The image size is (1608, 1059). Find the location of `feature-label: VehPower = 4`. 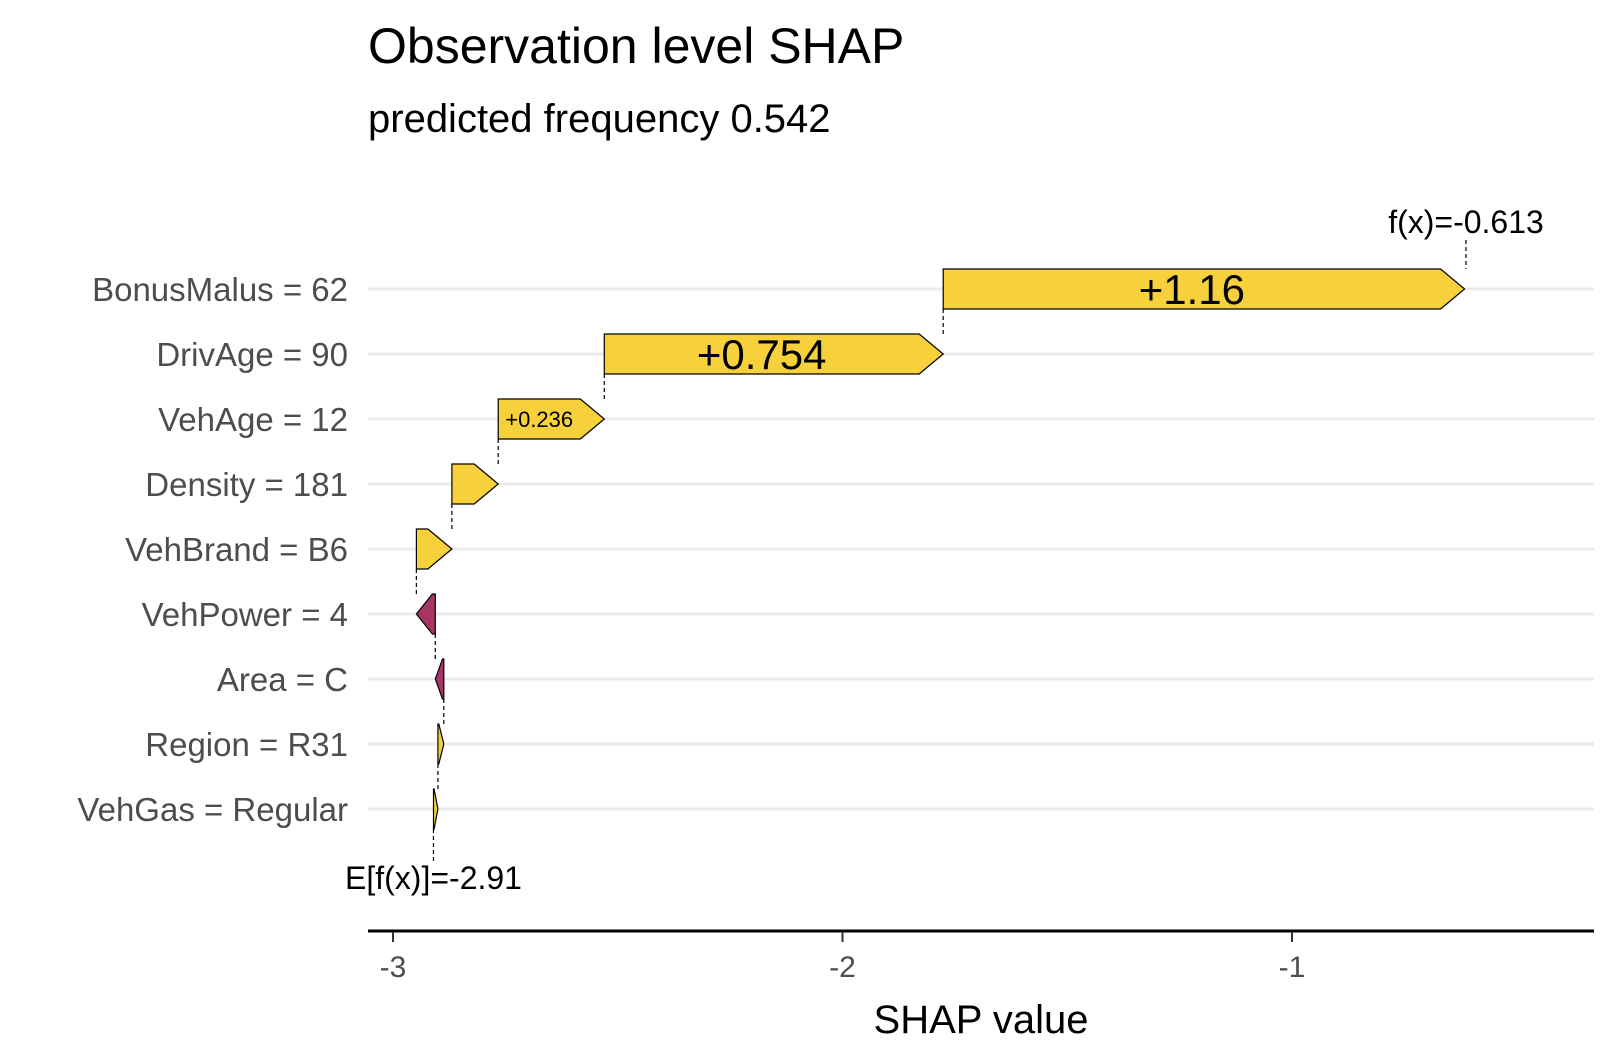

feature-label: VehPower = 4 is located at coordinates (245, 614).